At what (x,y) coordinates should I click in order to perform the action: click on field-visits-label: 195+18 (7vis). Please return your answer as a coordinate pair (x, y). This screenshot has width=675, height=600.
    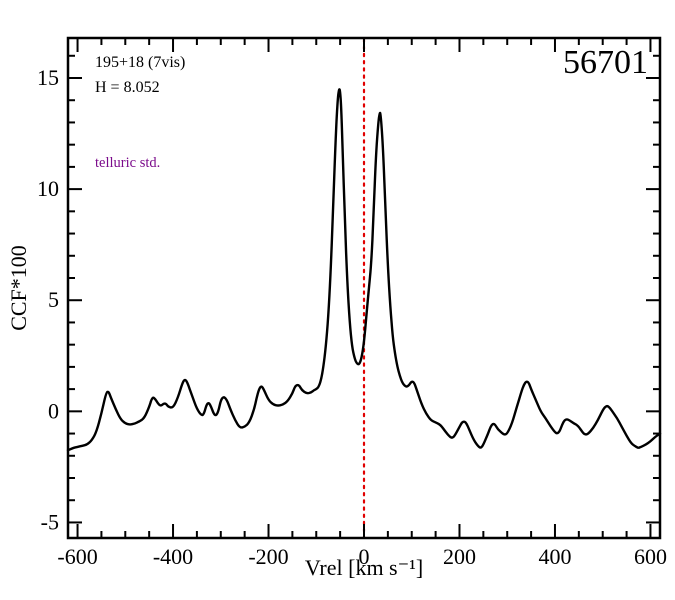
    Looking at the image, I should click on (140, 62).